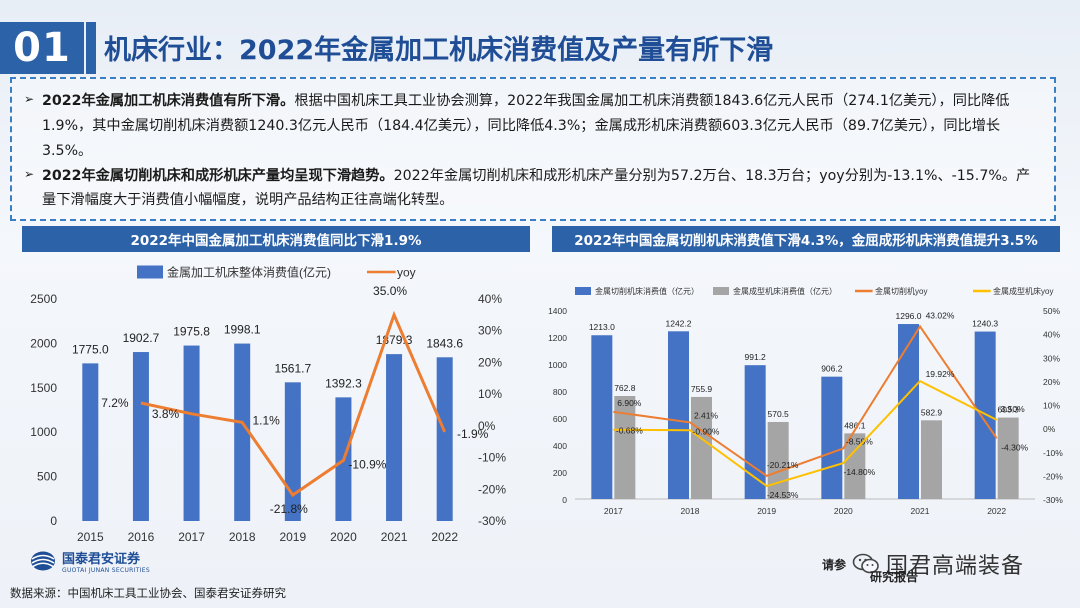 Image resolution: width=1080 pixels, height=608 pixels. I want to click on chart2-title: 2022年中国金属切削机床消费值下滑4.3%，金屈成形机床消费值提升3.5%, so click(806, 239).